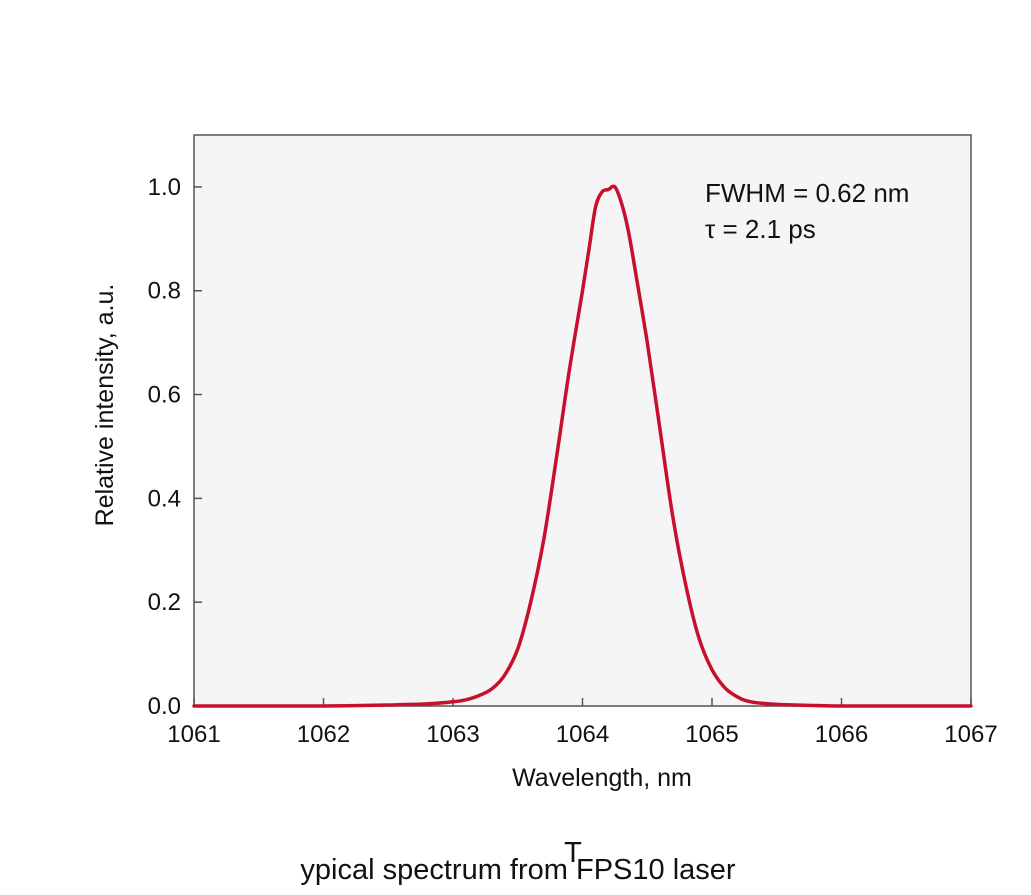 The height and width of the screenshot is (895, 1031). I want to click on y-tick-label: 1.0, so click(164, 187).